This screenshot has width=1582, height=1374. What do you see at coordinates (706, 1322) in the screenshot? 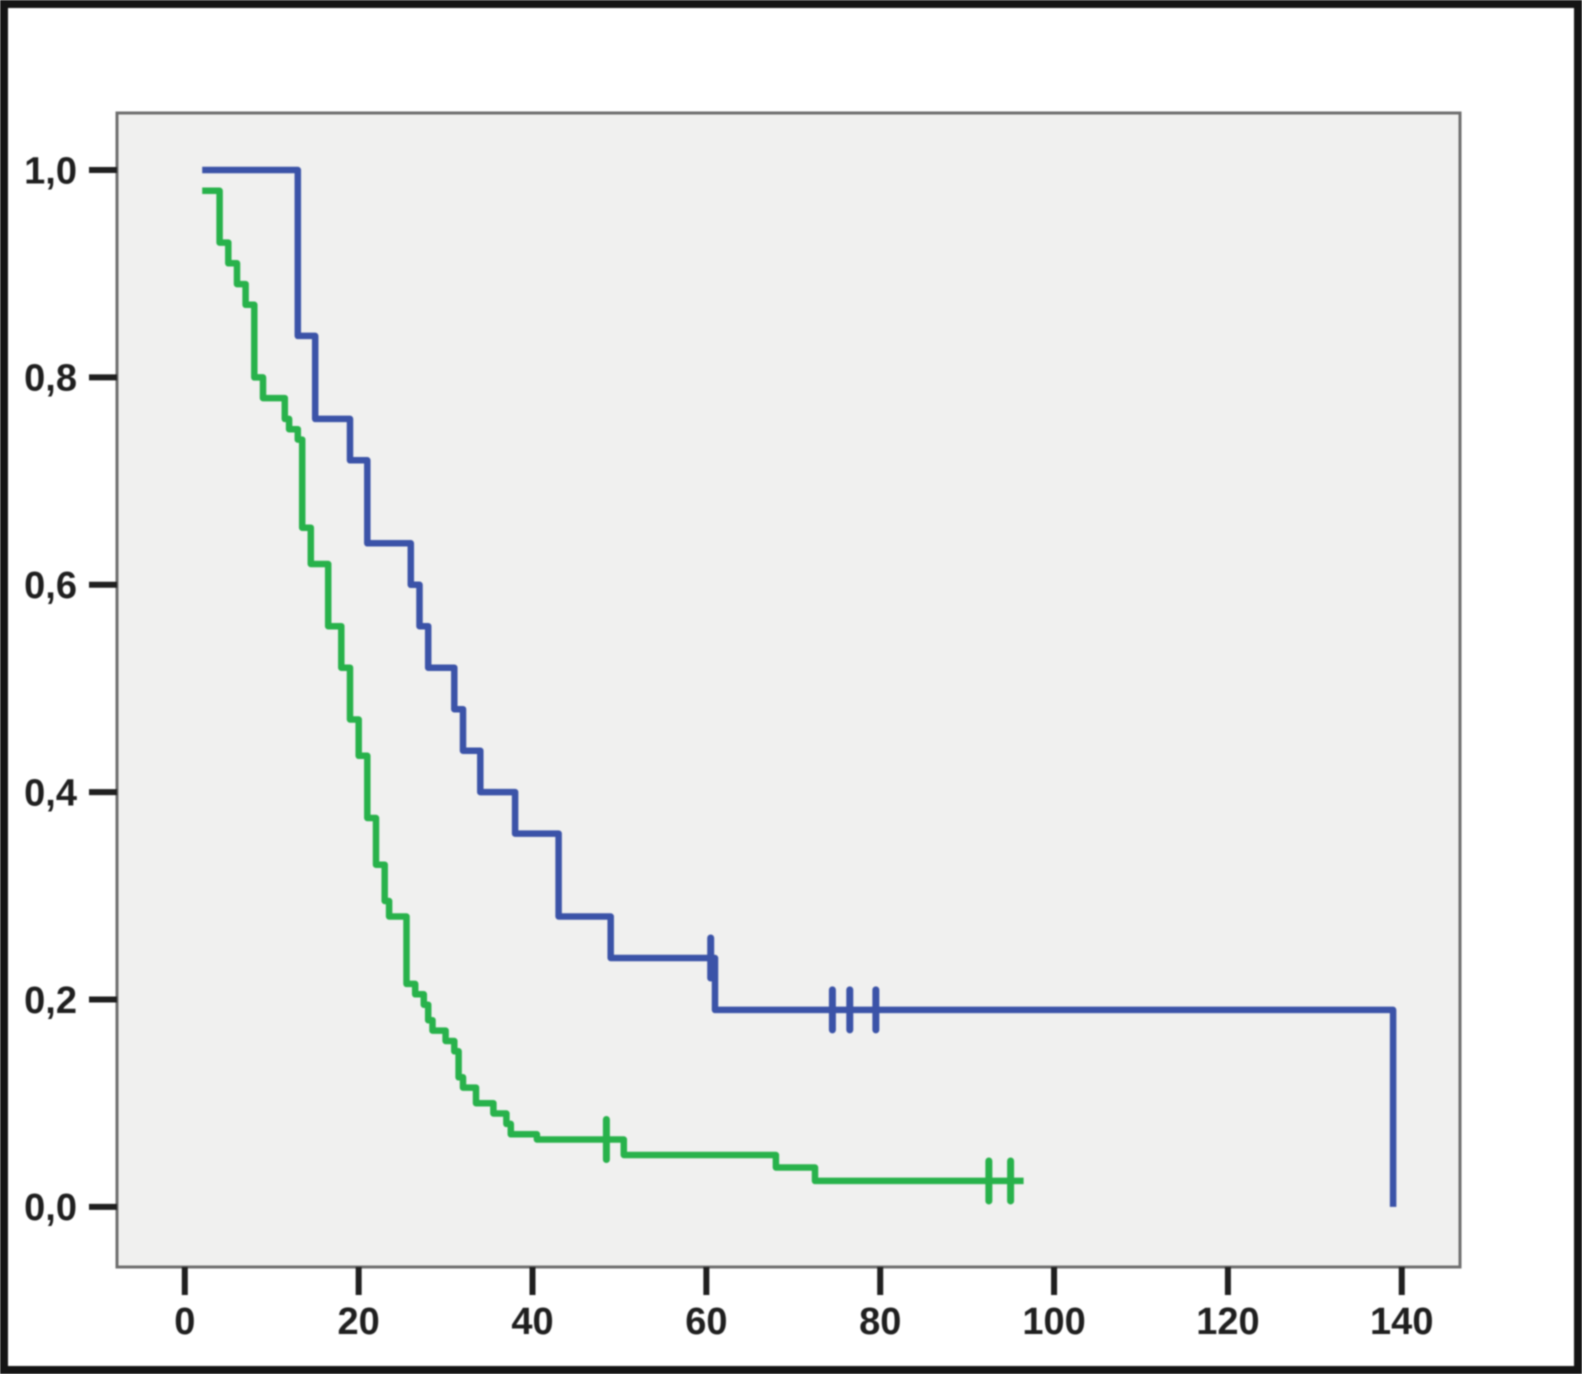
I see `x-tick-label: 60` at bounding box center [706, 1322].